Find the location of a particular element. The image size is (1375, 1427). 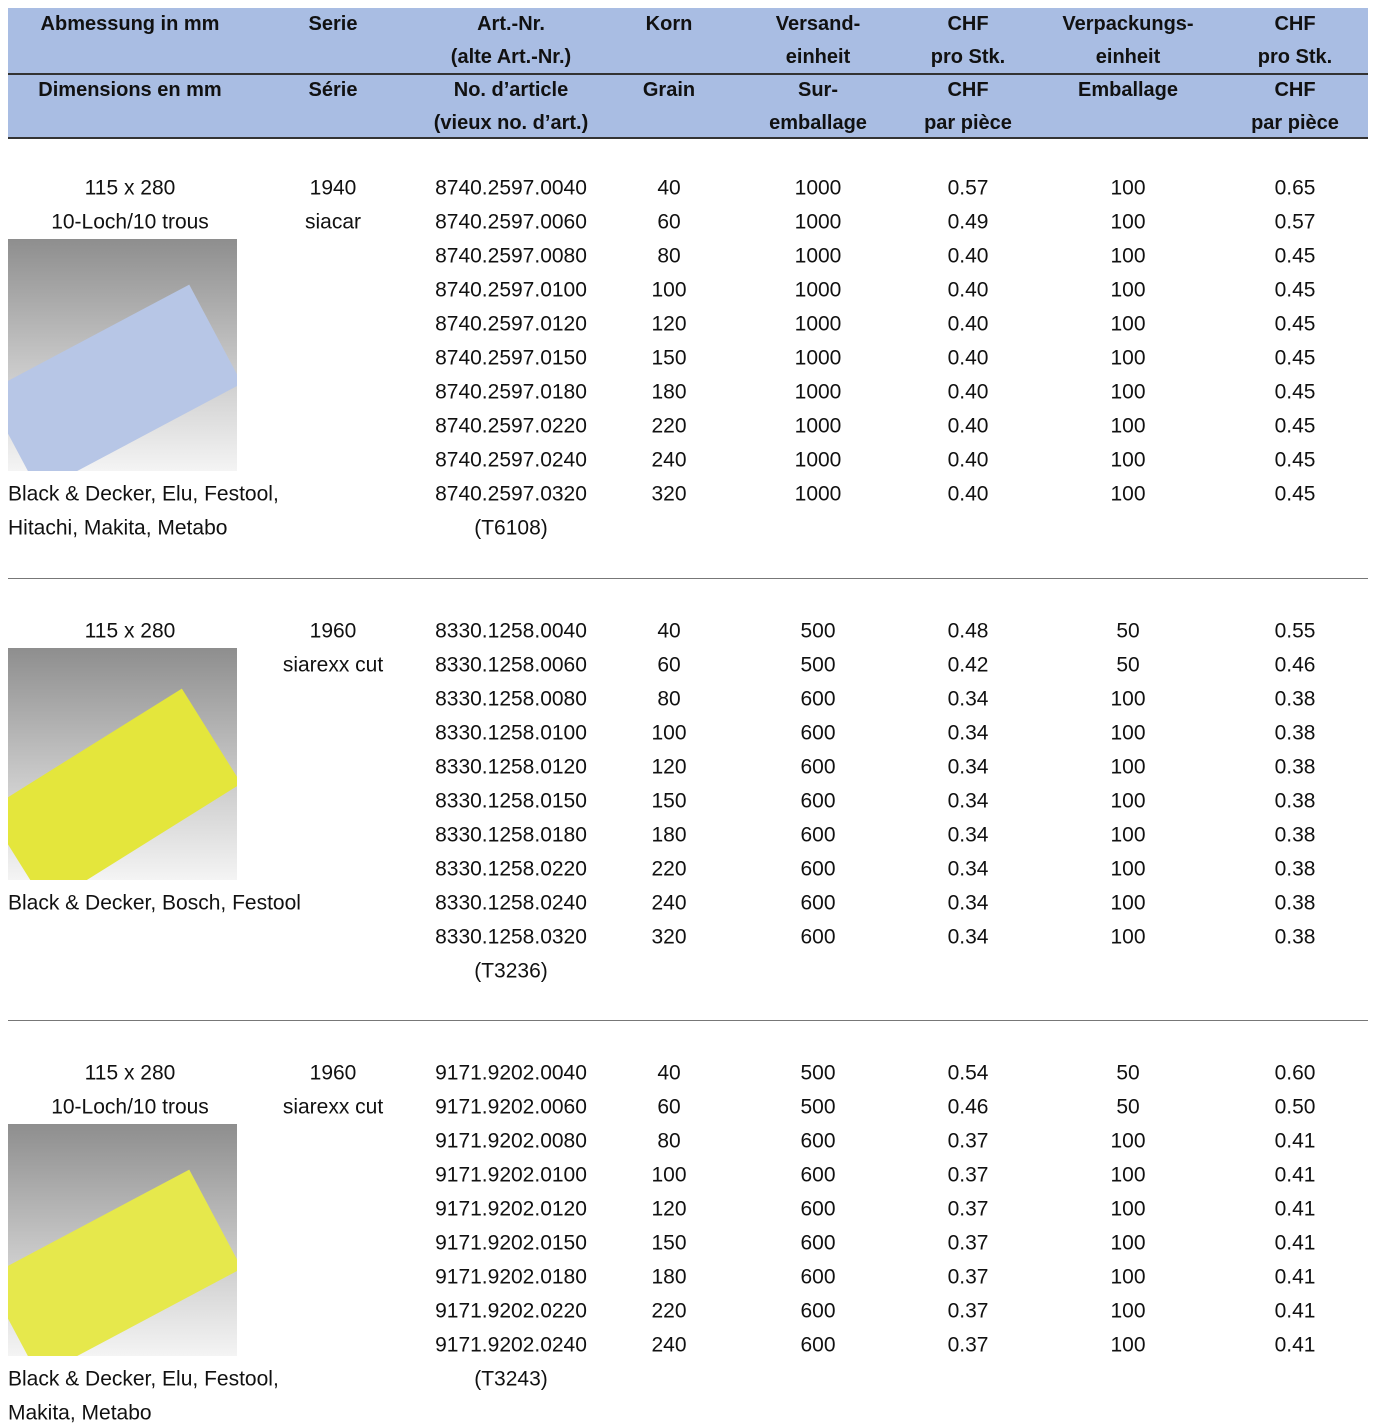

header-cell: (alte Art.-Nr.) is located at coordinates (511, 57).